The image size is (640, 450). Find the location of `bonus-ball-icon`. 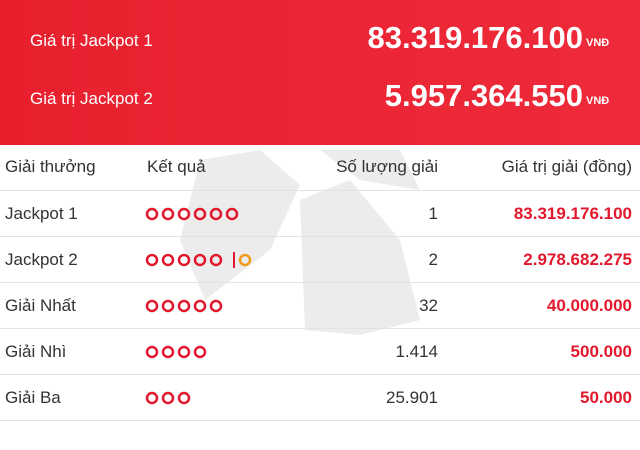

bonus-ball-icon is located at coordinates (245, 260).